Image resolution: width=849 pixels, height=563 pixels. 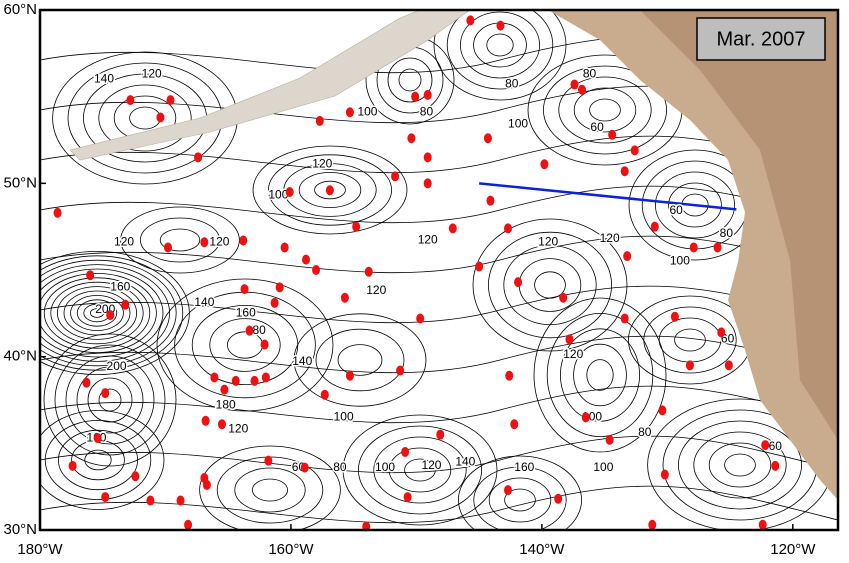 I want to click on y-tick-label: 40°N, so click(x=20, y=356).